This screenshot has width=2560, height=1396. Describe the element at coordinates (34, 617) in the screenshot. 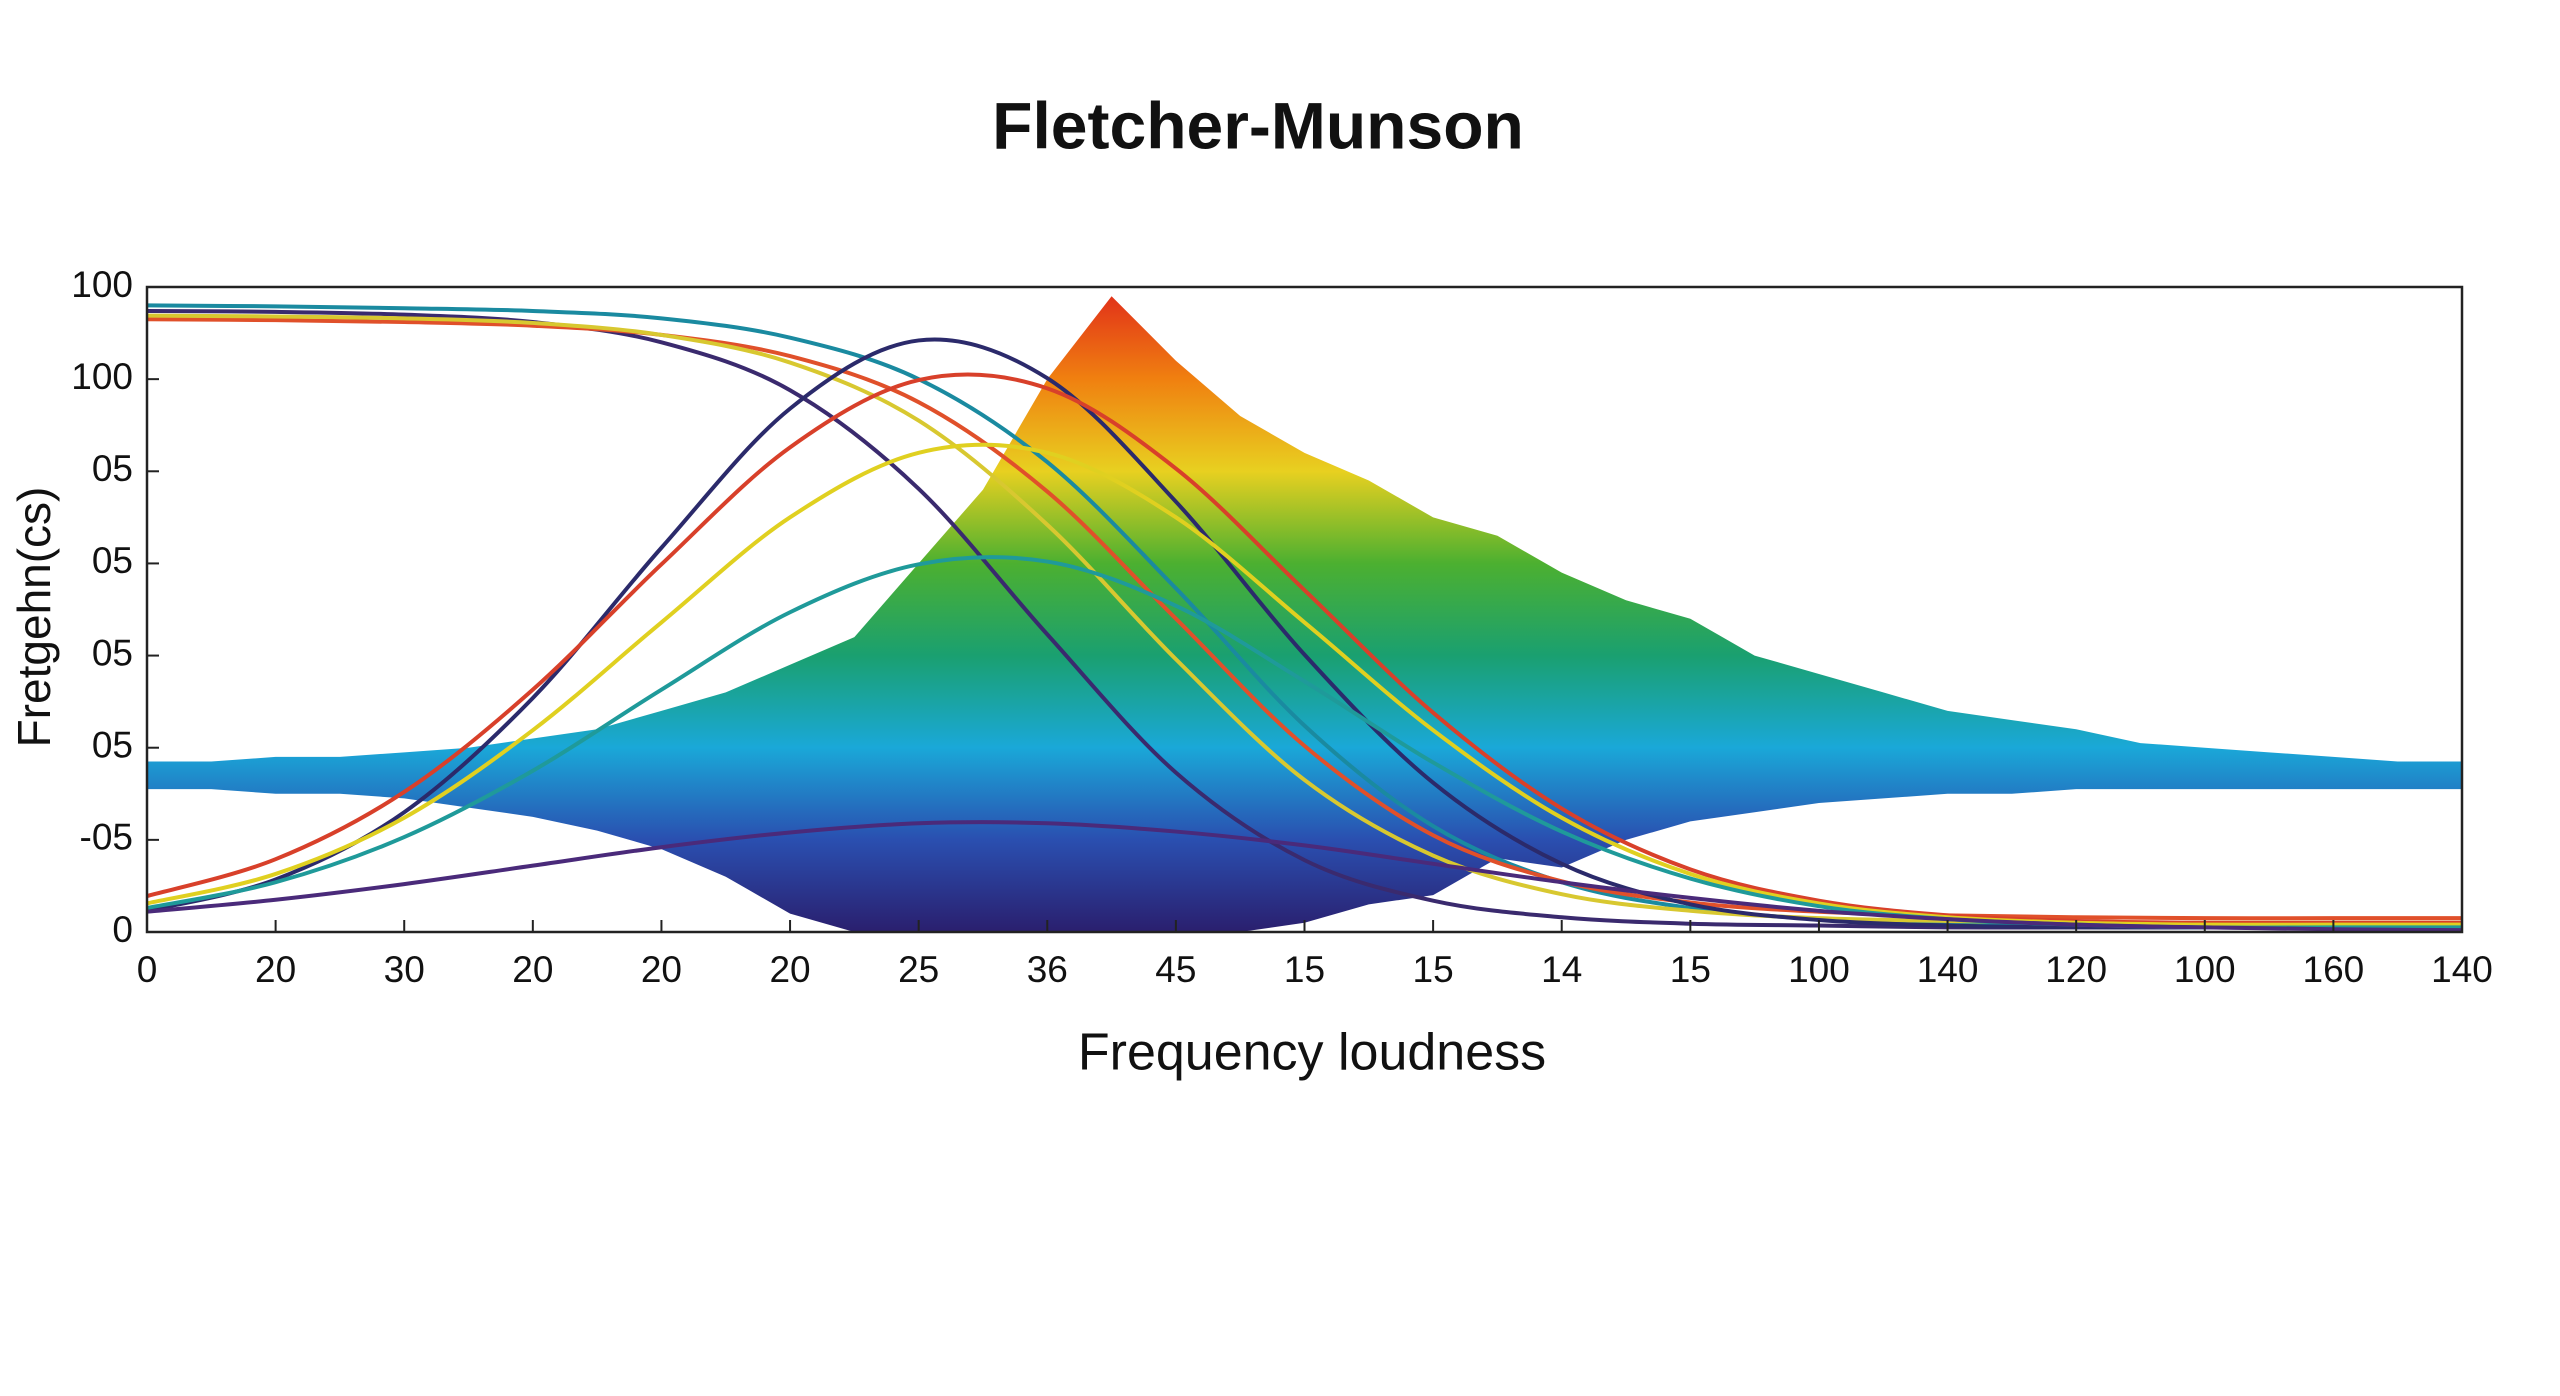

I see `y-axis-label: Fretgehn(cs)` at that location.